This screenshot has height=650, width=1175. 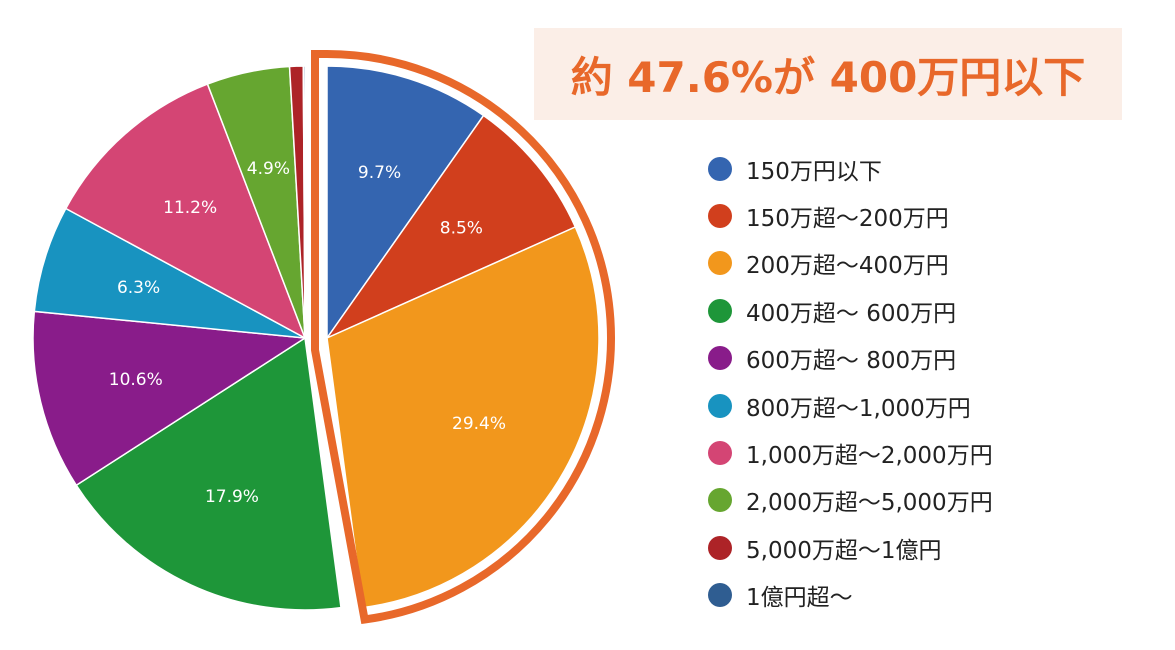 I want to click on legend-item: 2,000万超〜5,000万円, so click(x=928, y=500).